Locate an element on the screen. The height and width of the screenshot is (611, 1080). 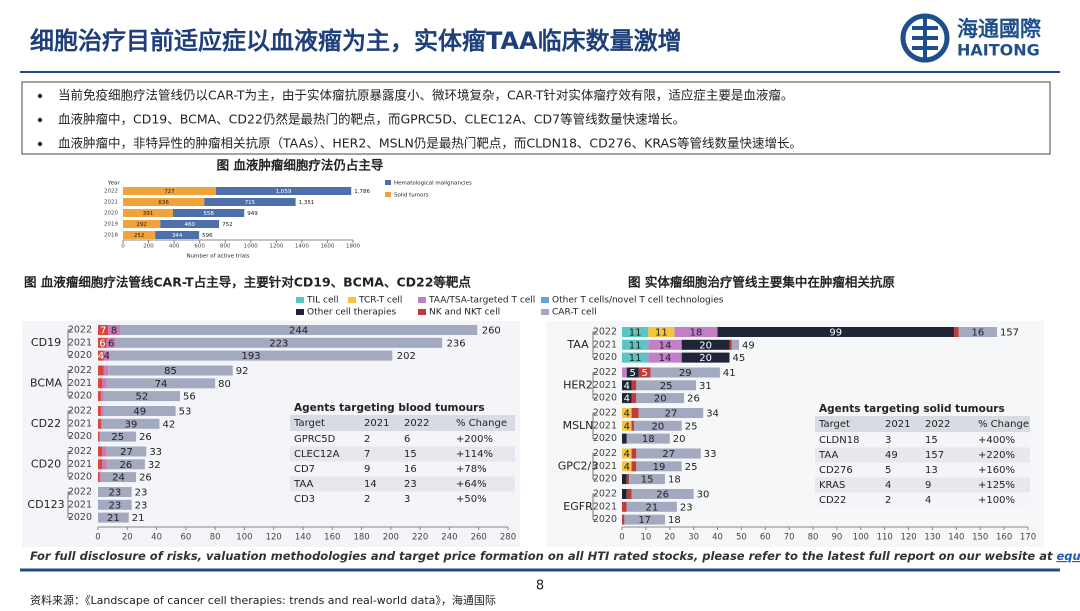
total-label: 202 is located at coordinates (406, 356).